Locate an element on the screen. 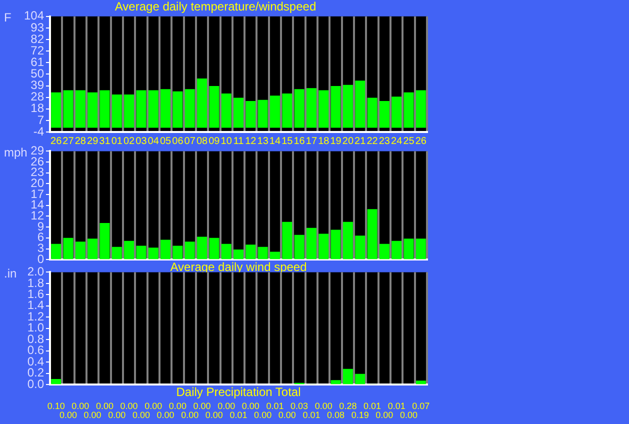 Image resolution: width=629 pixels, height=424 pixels. y-tick-label: 39 is located at coordinates (37, 85).